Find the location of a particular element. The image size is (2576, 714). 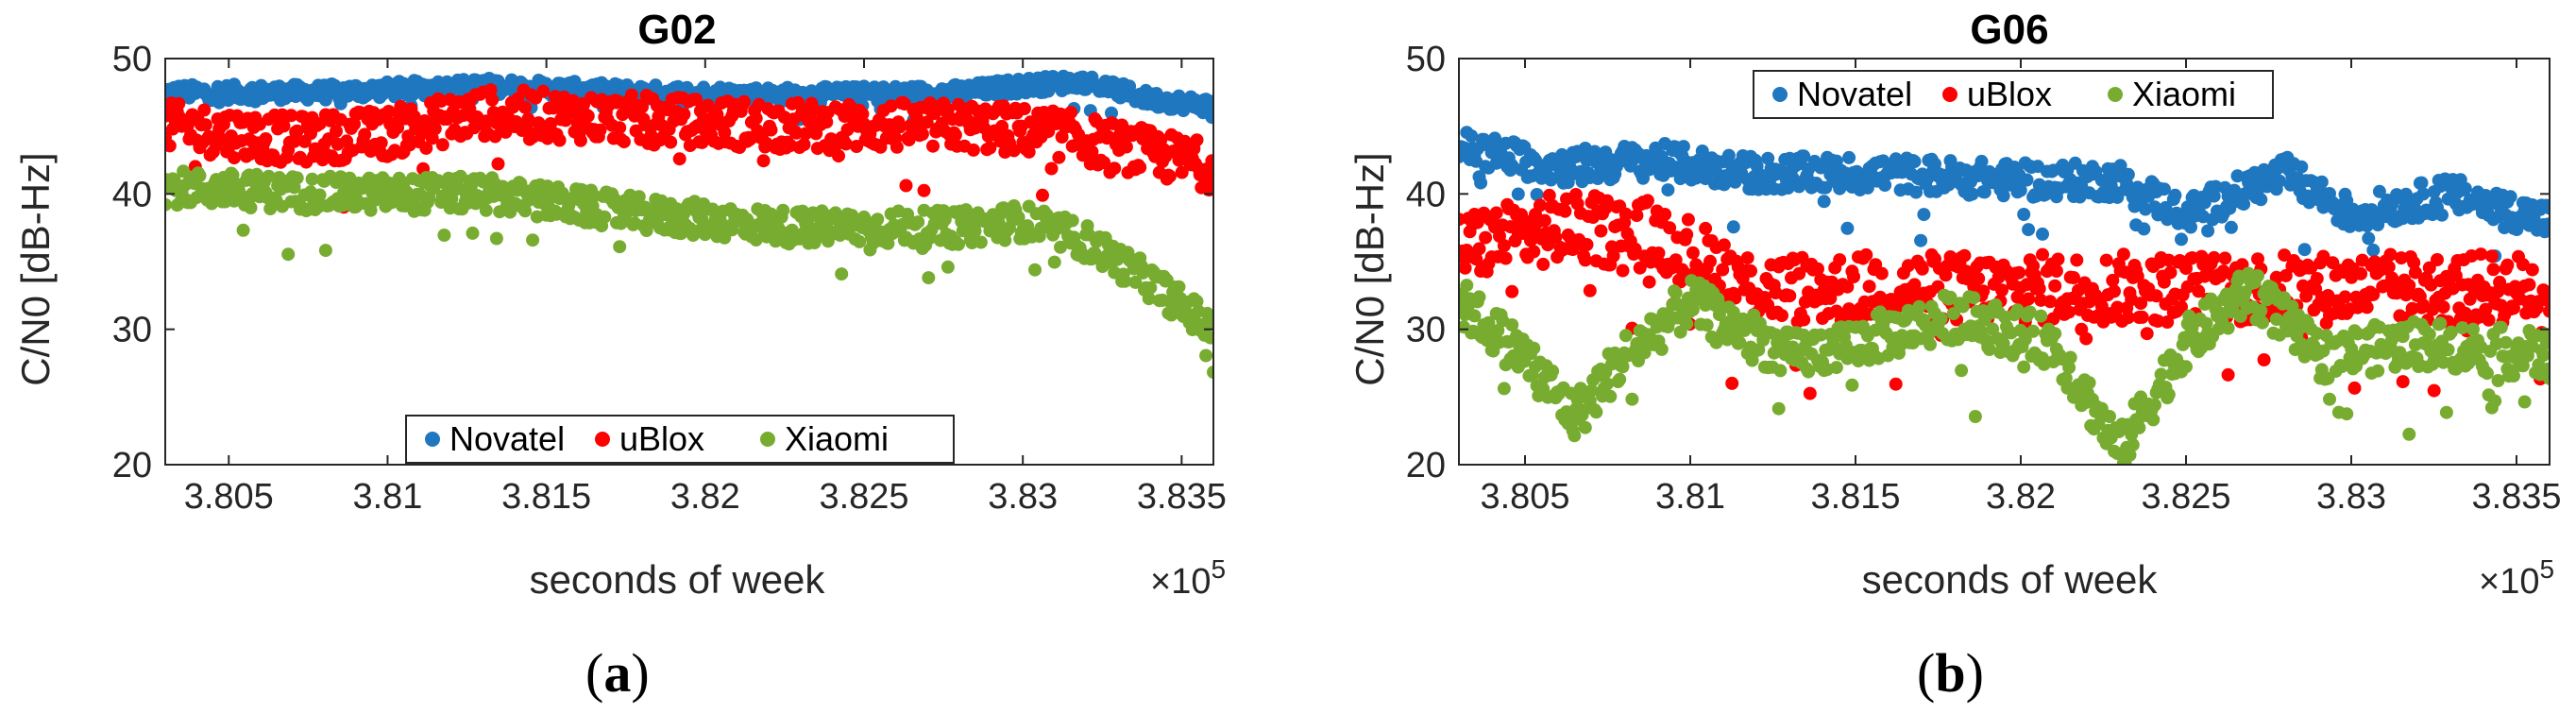

x-tick-label: 3.835 is located at coordinates (1182, 497).